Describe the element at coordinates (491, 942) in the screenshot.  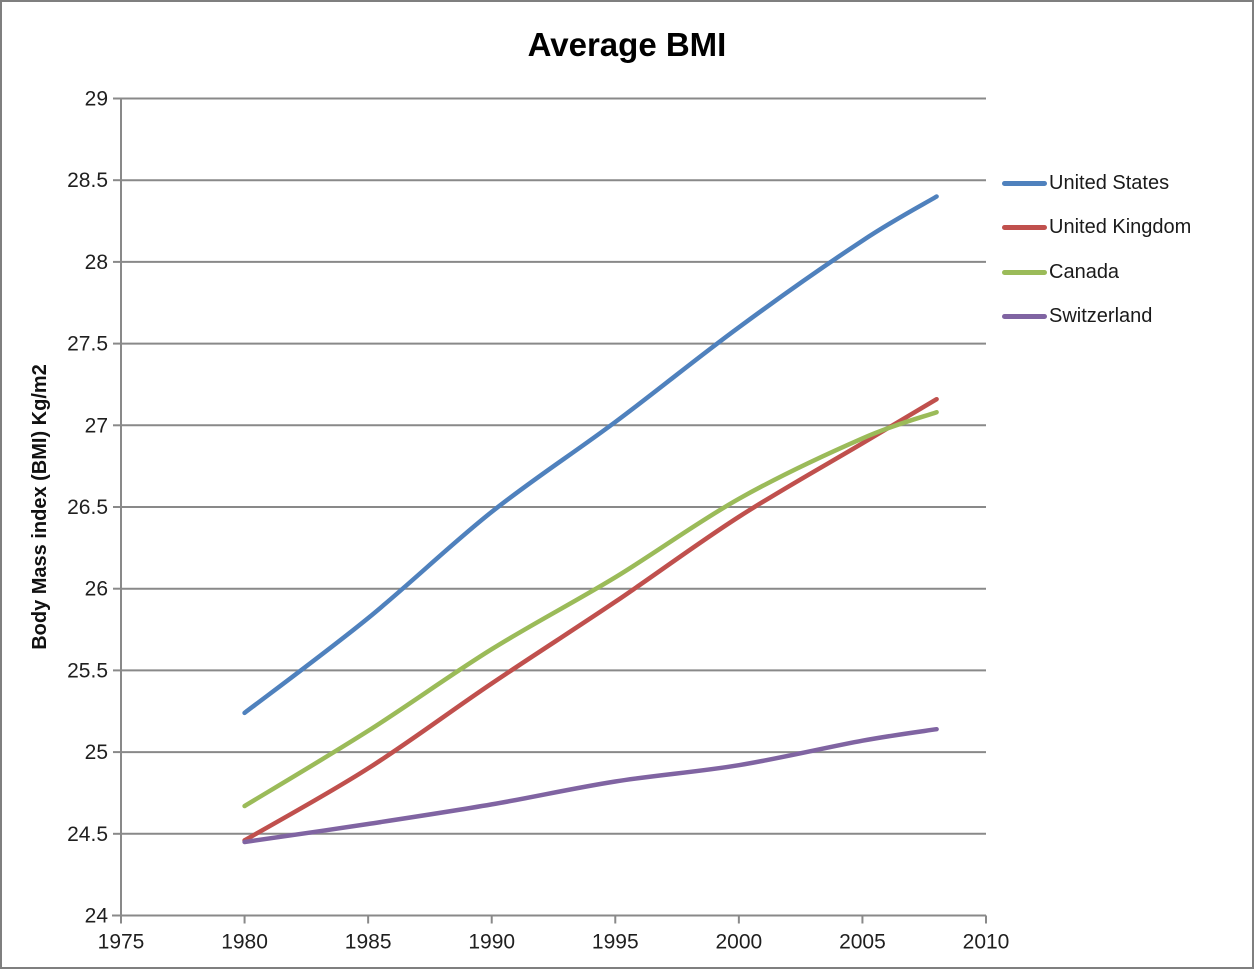
I see `x-tick-label: 1990` at that location.